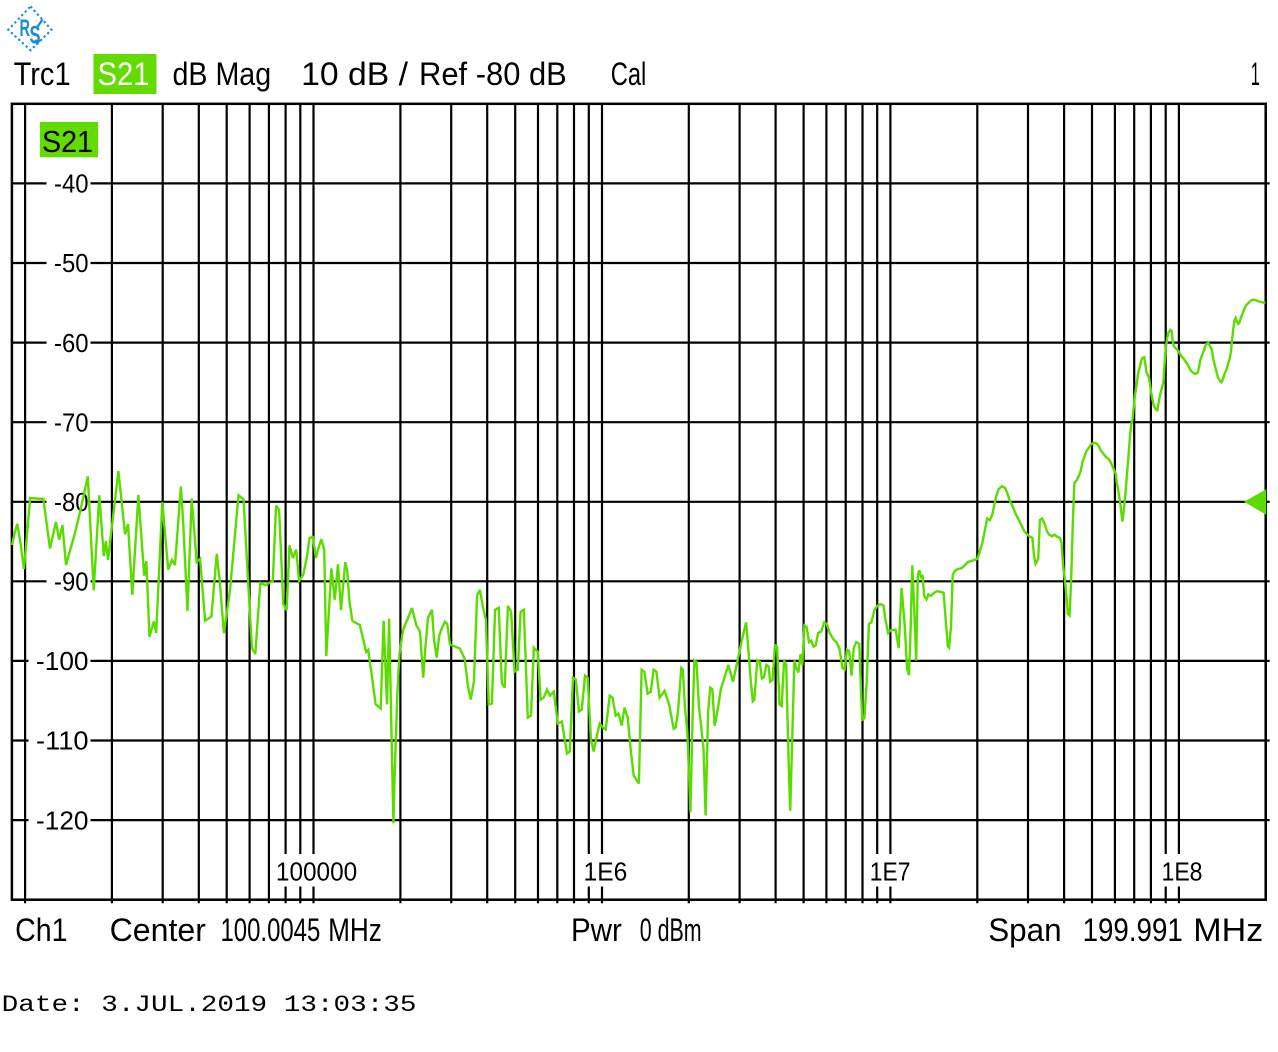 Image resolution: width=1278 pixels, height=1052 pixels. I want to click on svg-text: 199.991, so click(1133, 930).